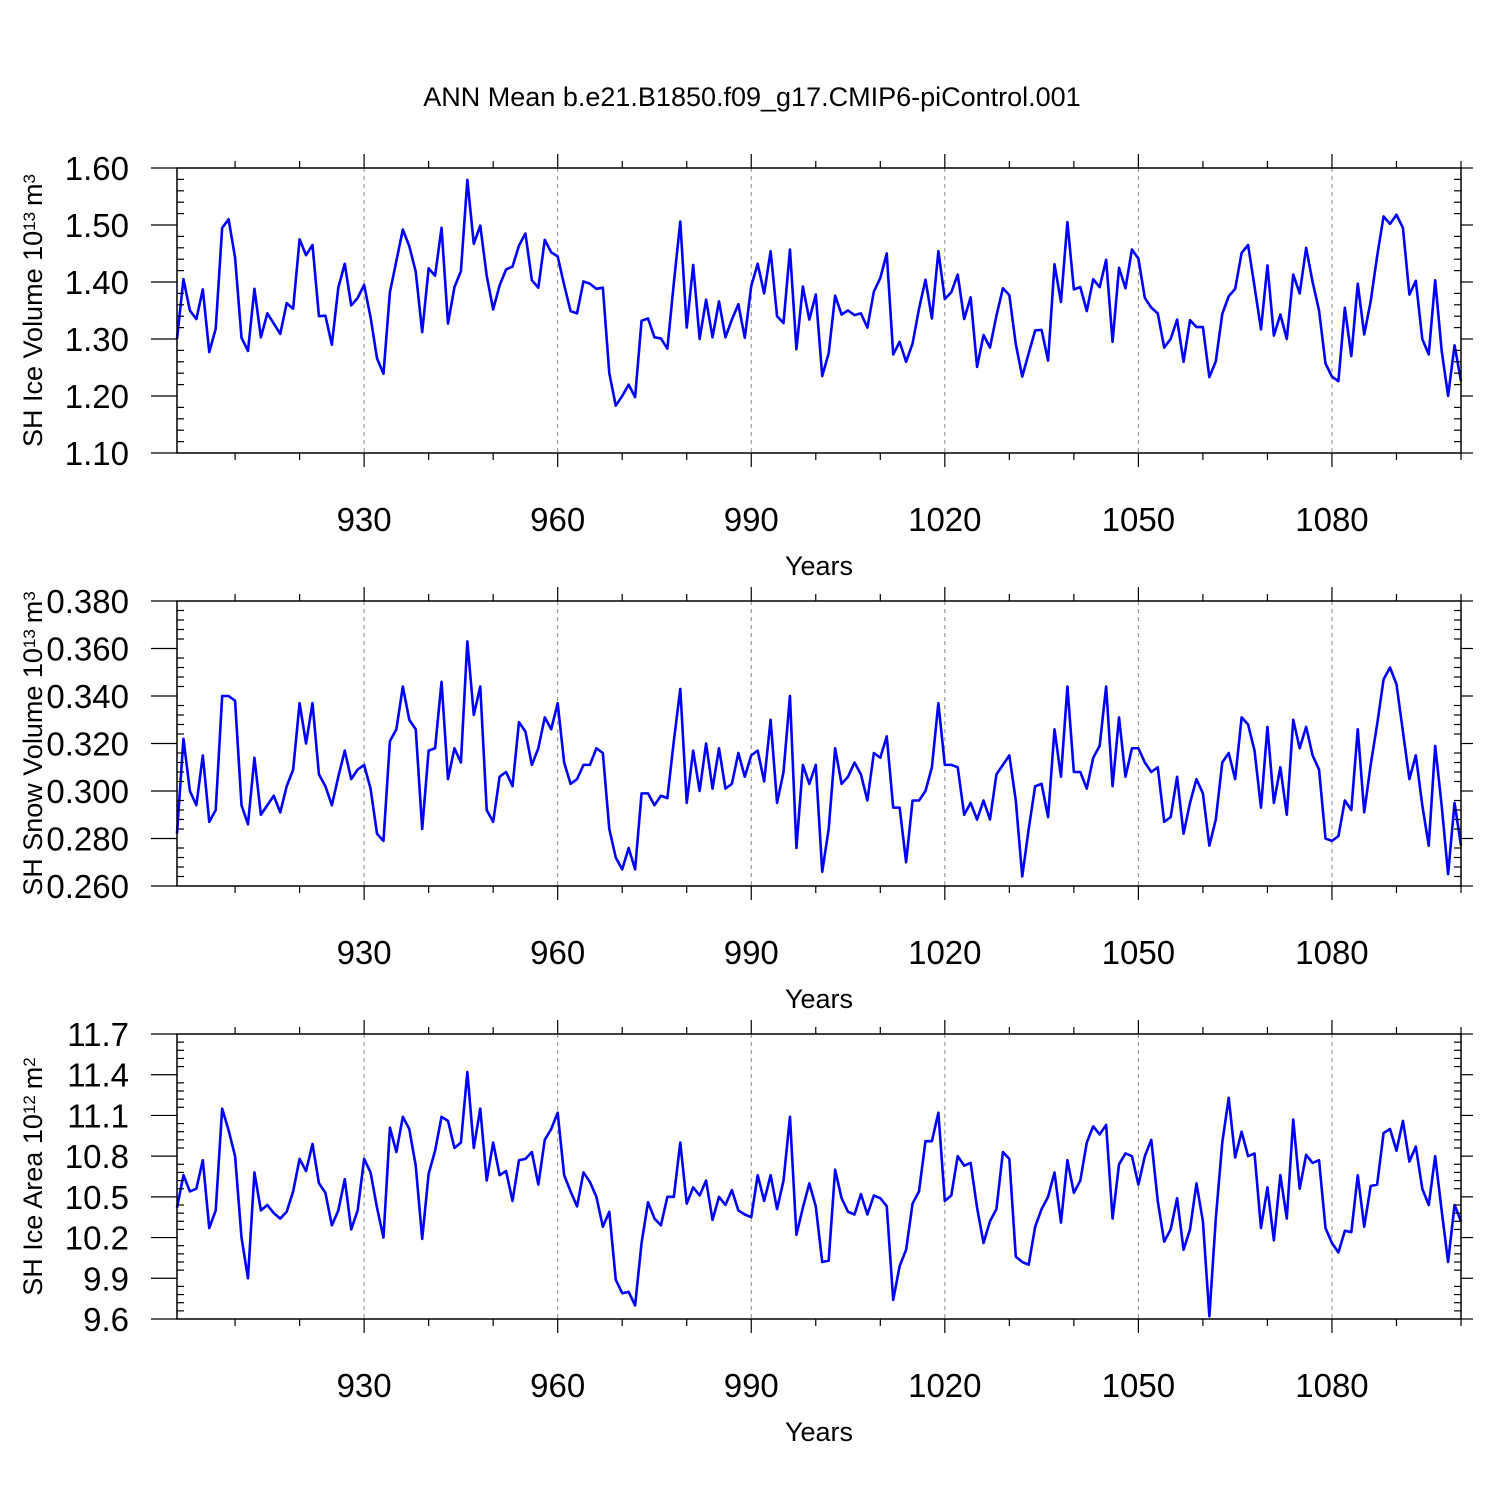 The width and height of the screenshot is (1500, 1505). I want to click on y-axis-label: SH Ice Volume 1013 m3, so click(33, 310).